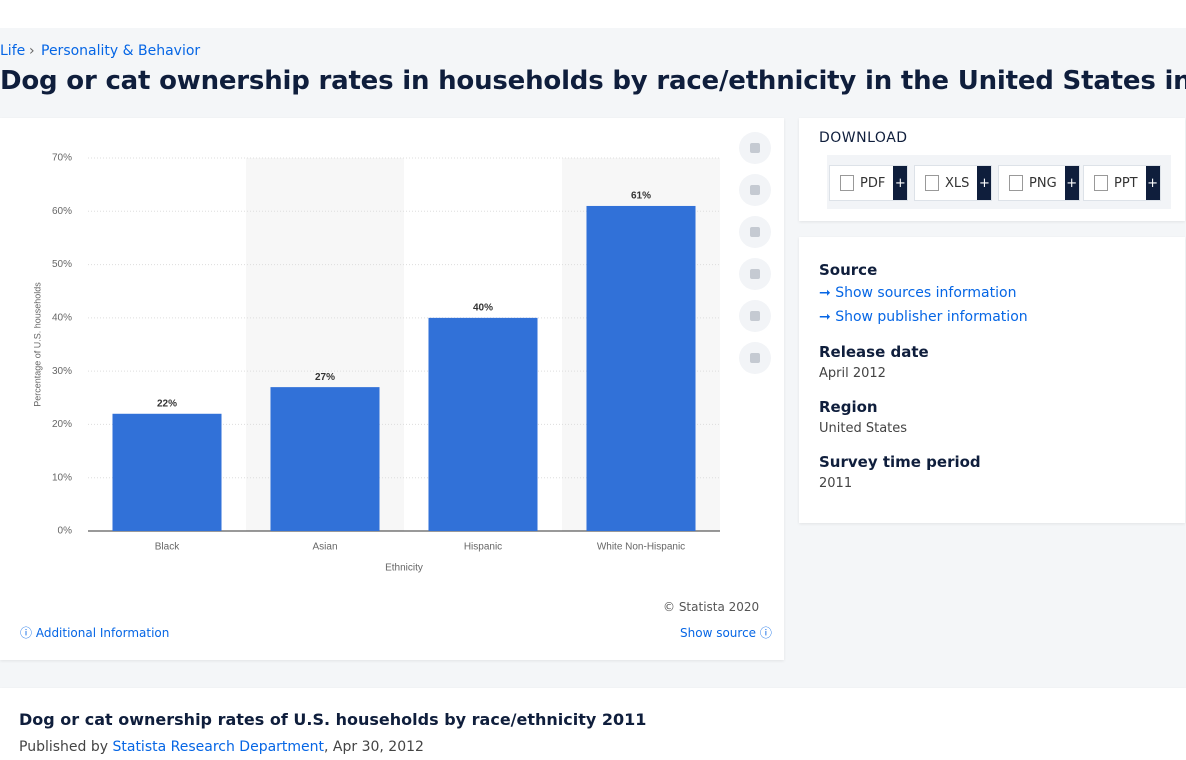 This screenshot has width=1186, height=760. Describe the element at coordinates (62, 371) in the screenshot. I see `y-tick-label: 30%` at that location.